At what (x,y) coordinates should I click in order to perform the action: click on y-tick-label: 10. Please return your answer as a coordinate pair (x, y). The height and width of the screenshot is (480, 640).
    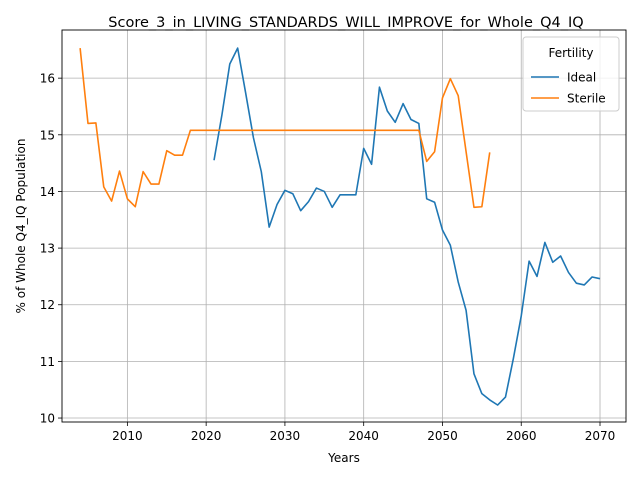
    Looking at the image, I should click on (47, 419).